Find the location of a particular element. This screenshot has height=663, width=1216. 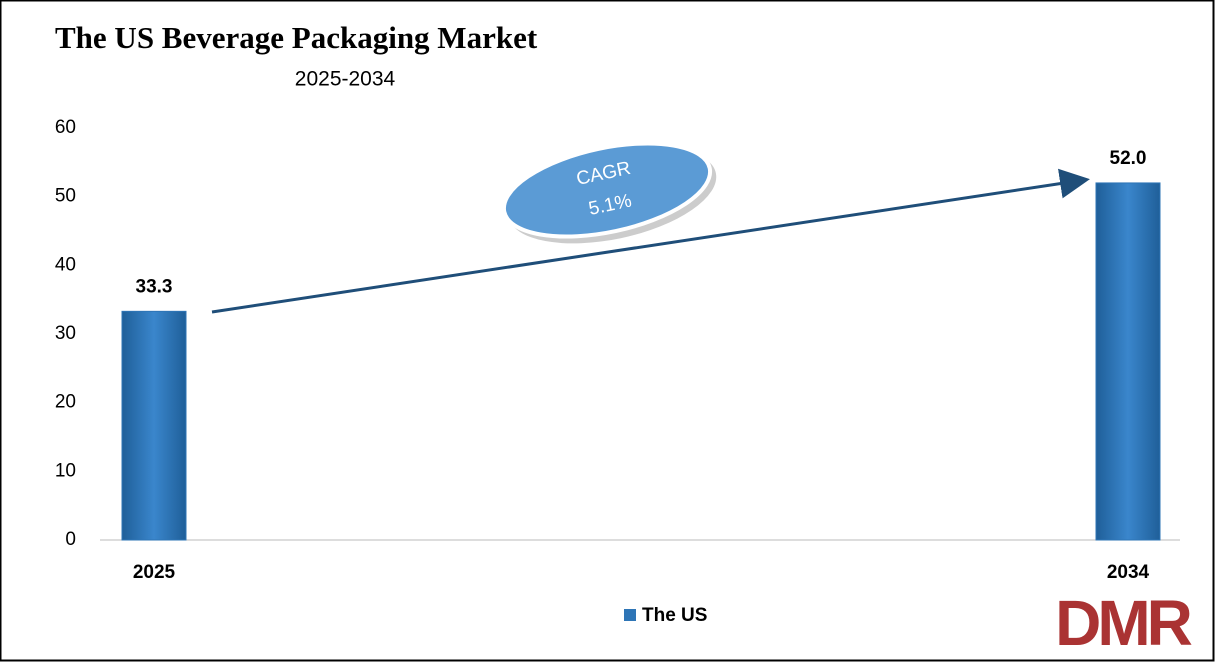

chart-subtitle: 2025-2034 is located at coordinates (345, 79).